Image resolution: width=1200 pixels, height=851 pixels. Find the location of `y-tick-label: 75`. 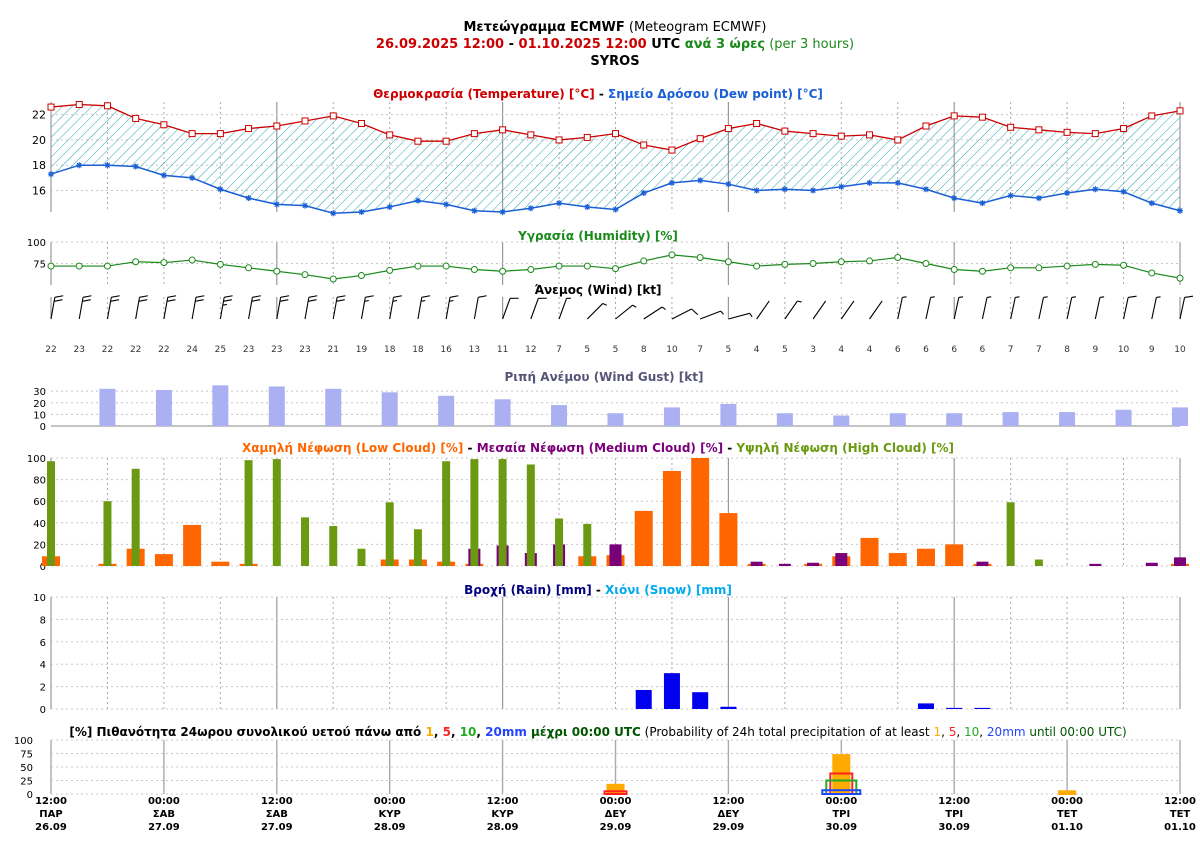

y-tick-label: 75 is located at coordinates (26, 755).